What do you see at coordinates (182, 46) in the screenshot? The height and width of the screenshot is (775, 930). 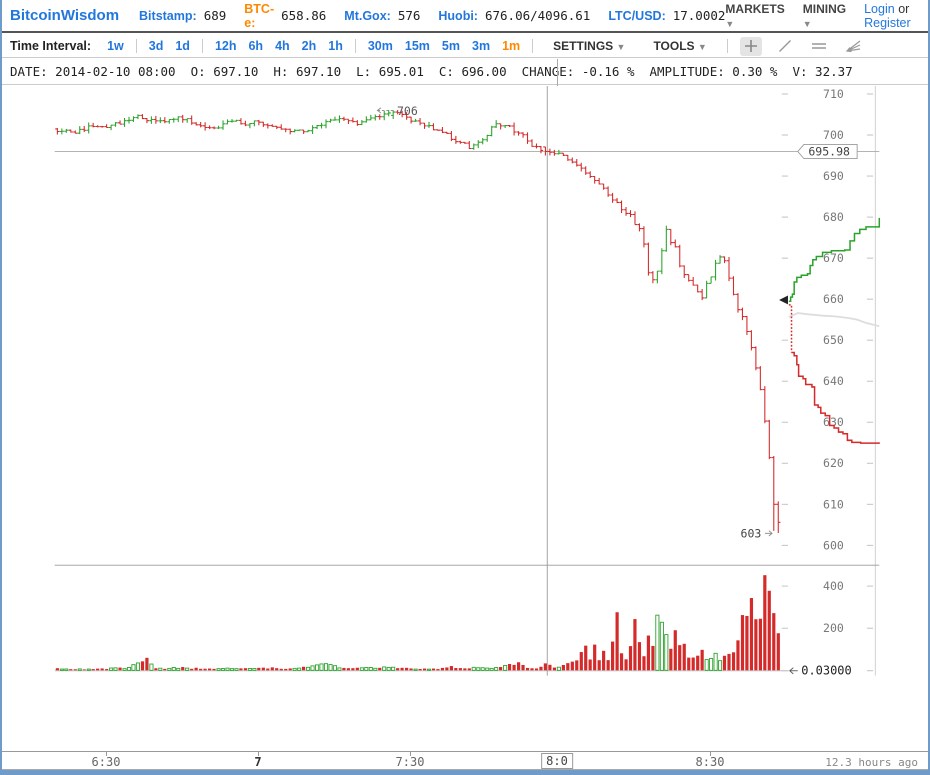 I see `interval-1d: 1d` at bounding box center [182, 46].